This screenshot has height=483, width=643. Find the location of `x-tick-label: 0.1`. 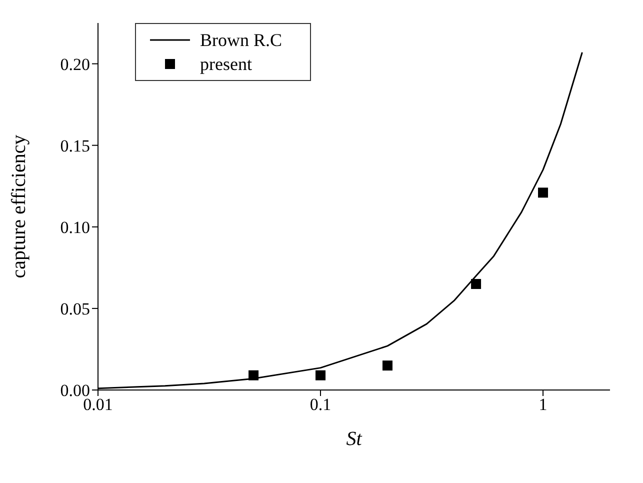

x-tick-label: 0.1 is located at coordinates (321, 404).